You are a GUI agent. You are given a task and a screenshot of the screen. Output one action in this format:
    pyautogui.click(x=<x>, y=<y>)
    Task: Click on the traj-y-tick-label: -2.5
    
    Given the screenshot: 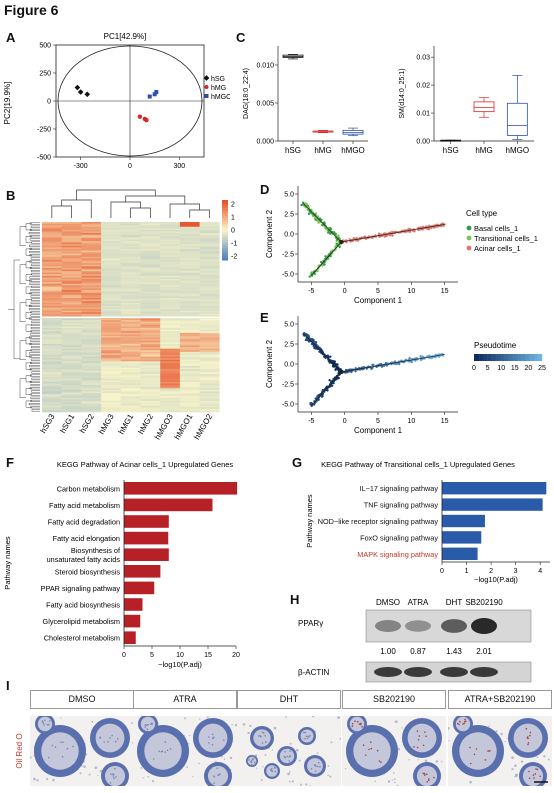 What is the action you would take?
    pyautogui.click(x=288, y=255)
    